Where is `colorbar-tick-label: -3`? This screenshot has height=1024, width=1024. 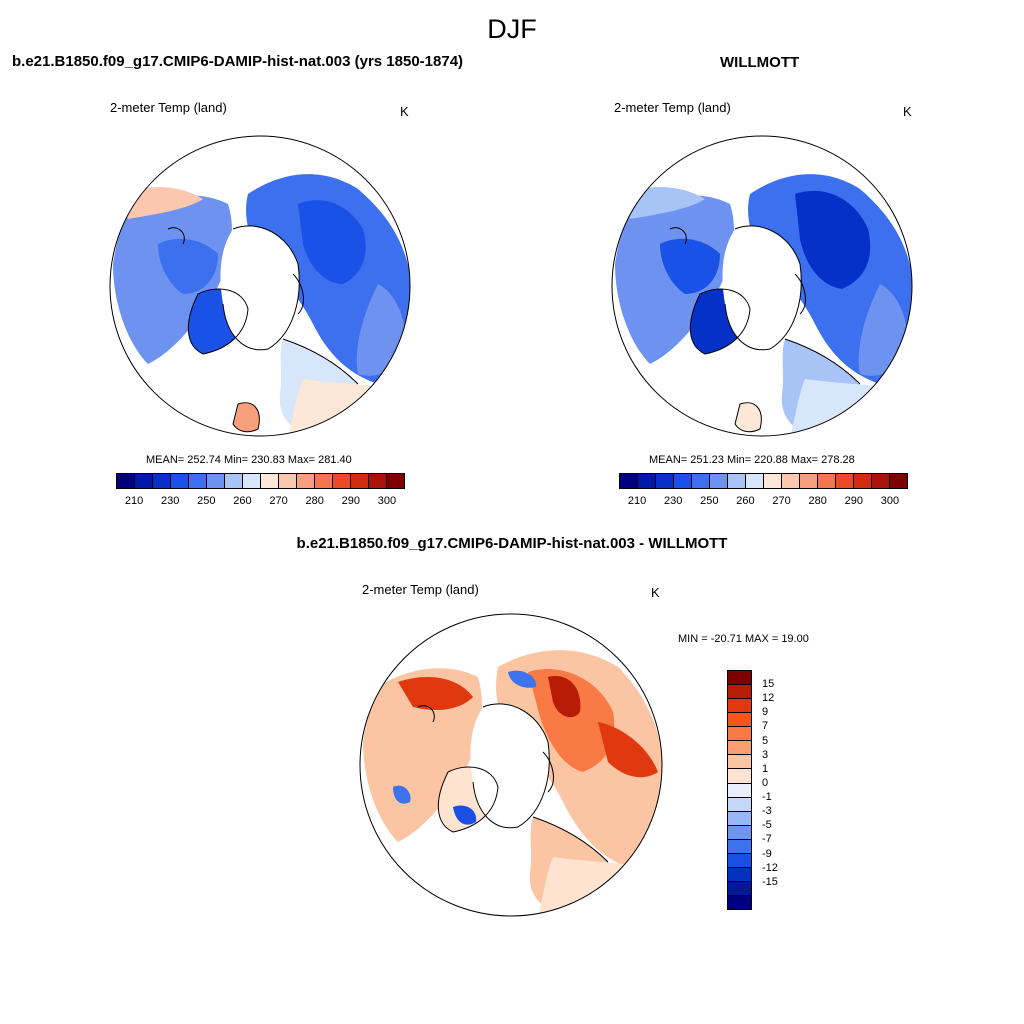 colorbar-tick-label: -3 is located at coordinates (767, 811).